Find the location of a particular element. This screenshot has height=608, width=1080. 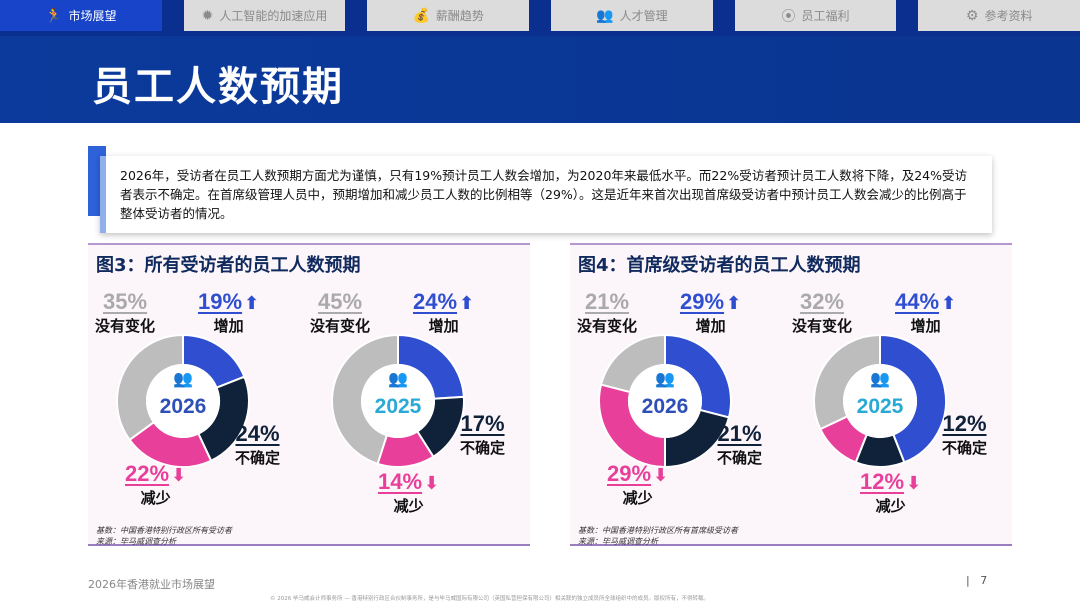

label-uncertain: 12% 不确定 is located at coordinates (964, 434).